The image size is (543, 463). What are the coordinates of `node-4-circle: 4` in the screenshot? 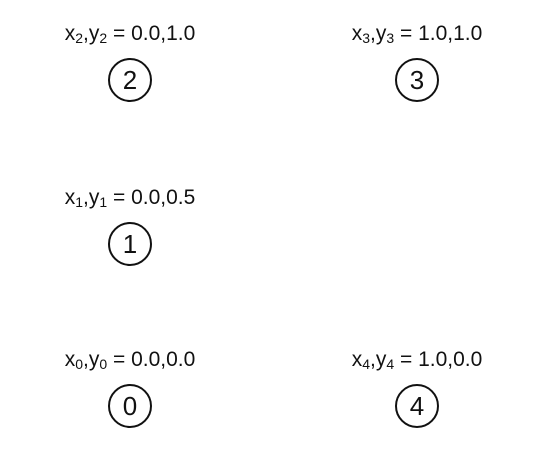 It's located at (417, 406).